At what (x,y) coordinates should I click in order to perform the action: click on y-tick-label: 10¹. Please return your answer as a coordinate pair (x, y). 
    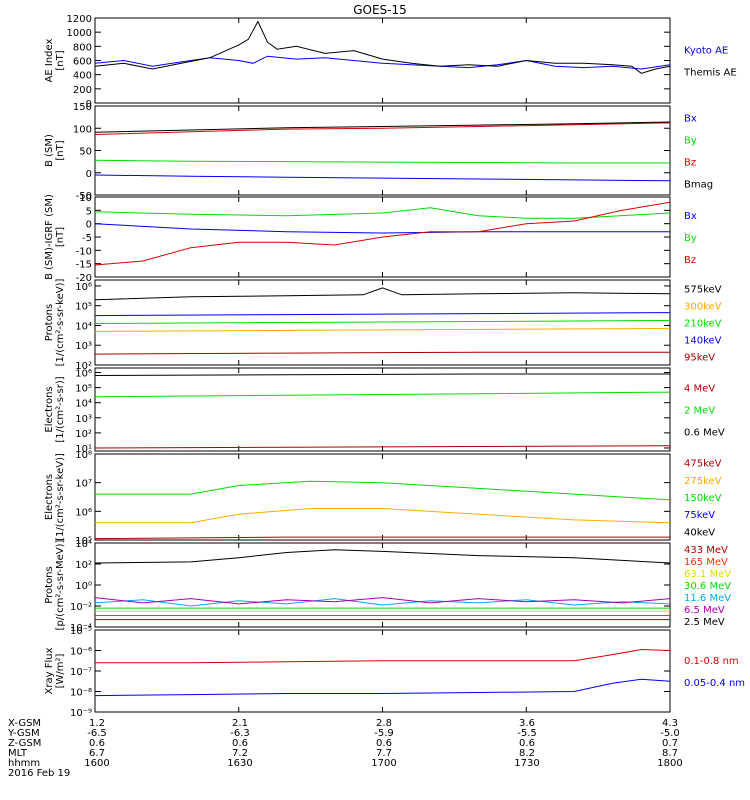
    Looking at the image, I should click on (83, 449).